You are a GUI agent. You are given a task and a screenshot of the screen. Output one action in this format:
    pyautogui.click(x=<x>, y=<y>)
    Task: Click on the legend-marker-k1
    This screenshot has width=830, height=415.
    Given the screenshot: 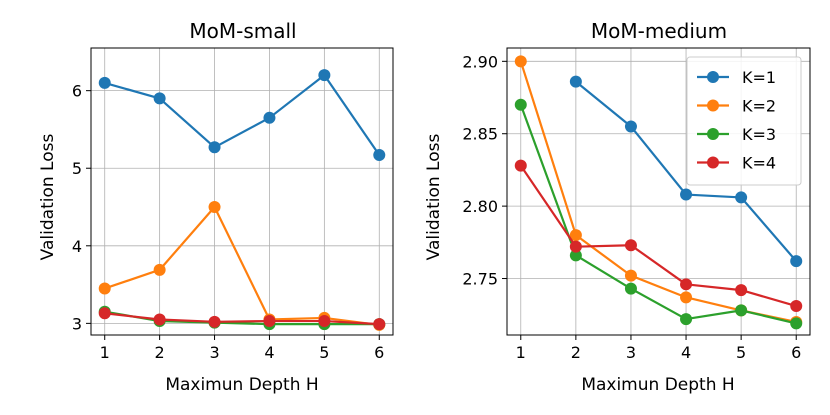 What is the action you would take?
    pyautogui.click(x=713, y=77)
    